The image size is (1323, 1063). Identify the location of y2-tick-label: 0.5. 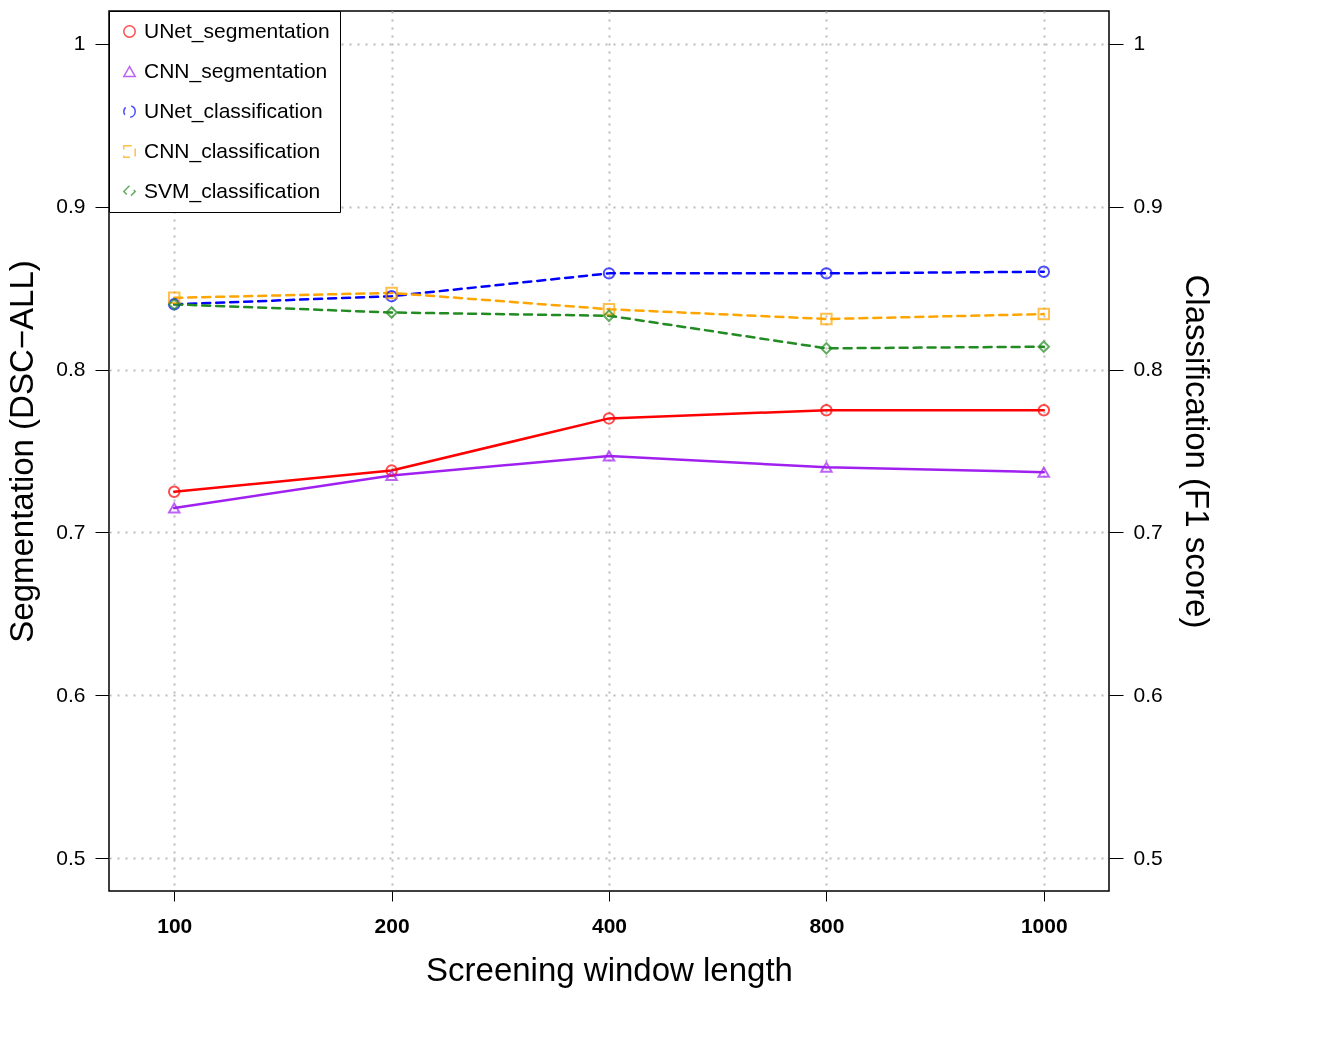
(1148, 857).